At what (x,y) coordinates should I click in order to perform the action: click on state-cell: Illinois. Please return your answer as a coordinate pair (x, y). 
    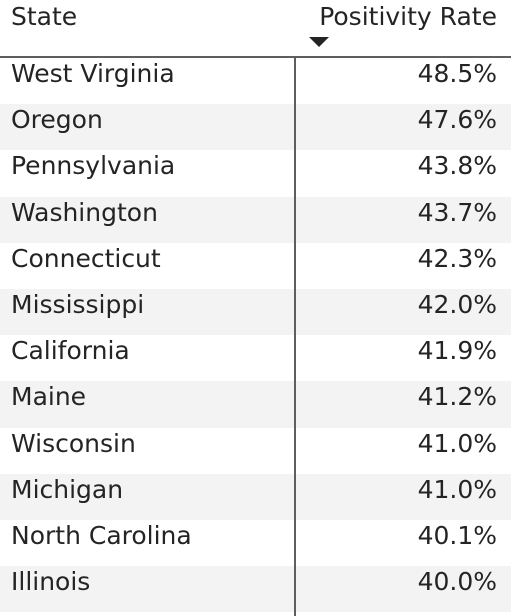
    Looking at the image, I should click on (51, 582).